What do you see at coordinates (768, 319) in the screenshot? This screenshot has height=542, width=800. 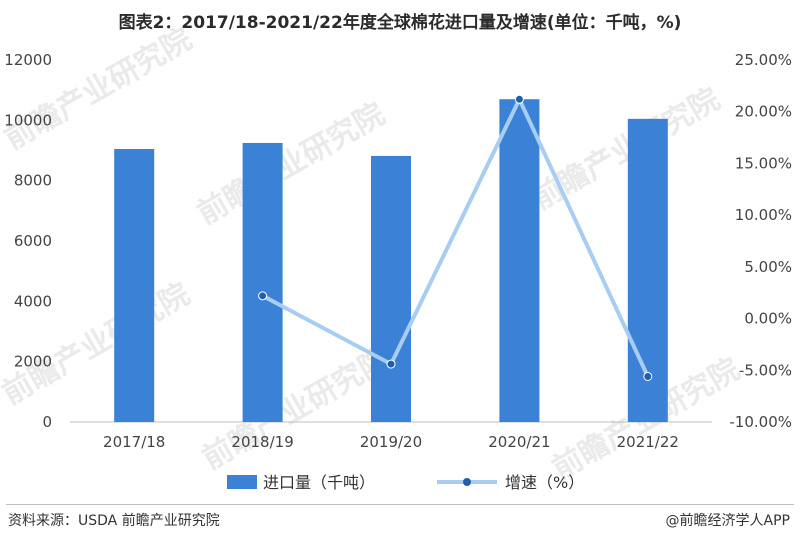 I see `right-tick-label: 0.00%` at bounding box center [768, 319].